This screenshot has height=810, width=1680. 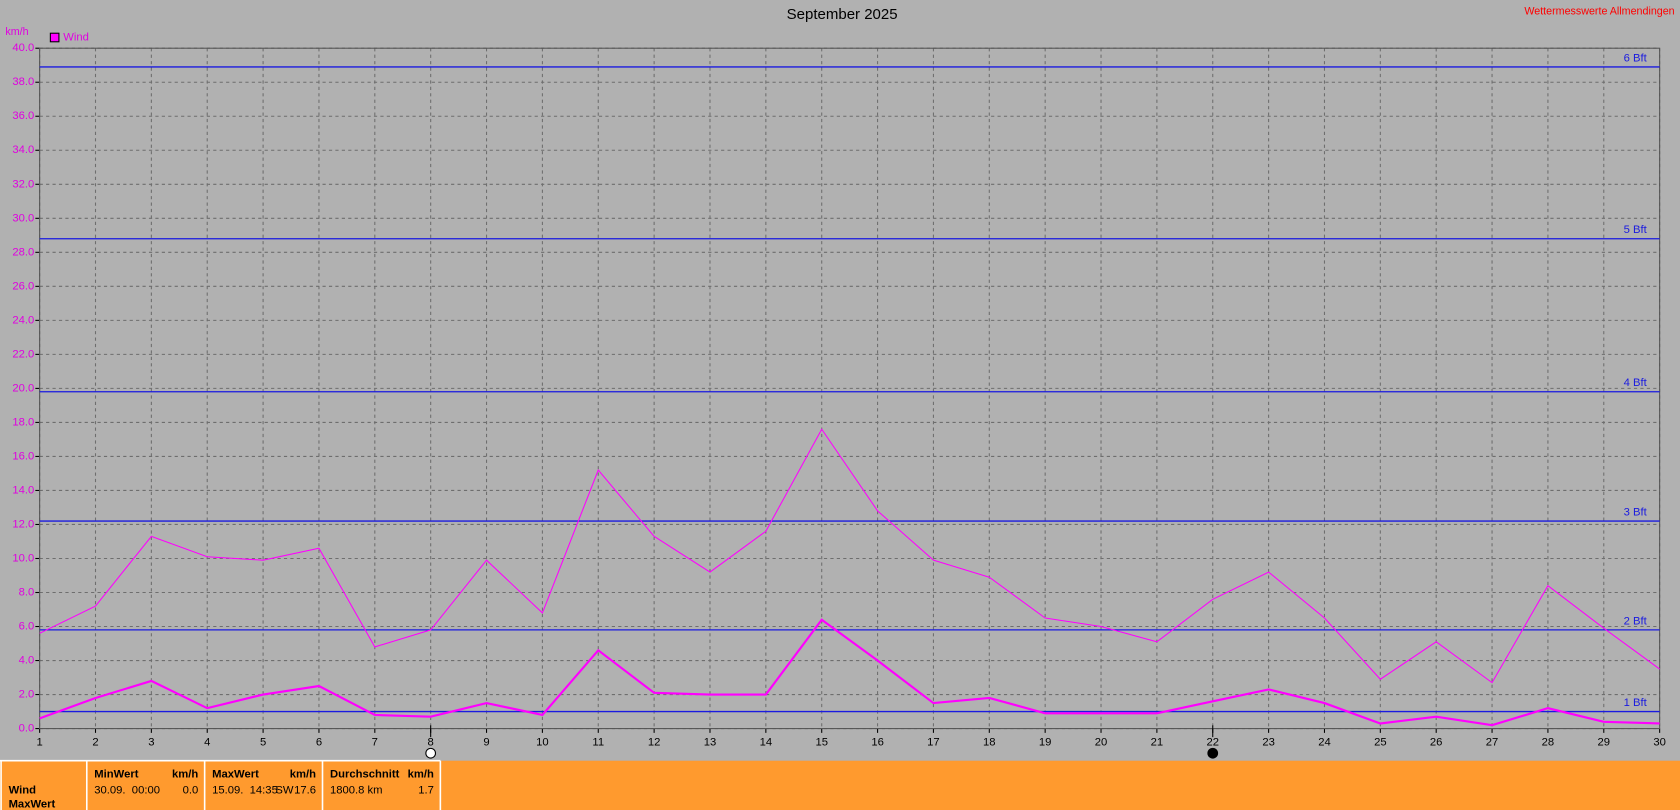 What do you see at coordinates (23, 116) in the screenshot?
I see `y-tick-label: 36.0` at bounding box center [23, 116].